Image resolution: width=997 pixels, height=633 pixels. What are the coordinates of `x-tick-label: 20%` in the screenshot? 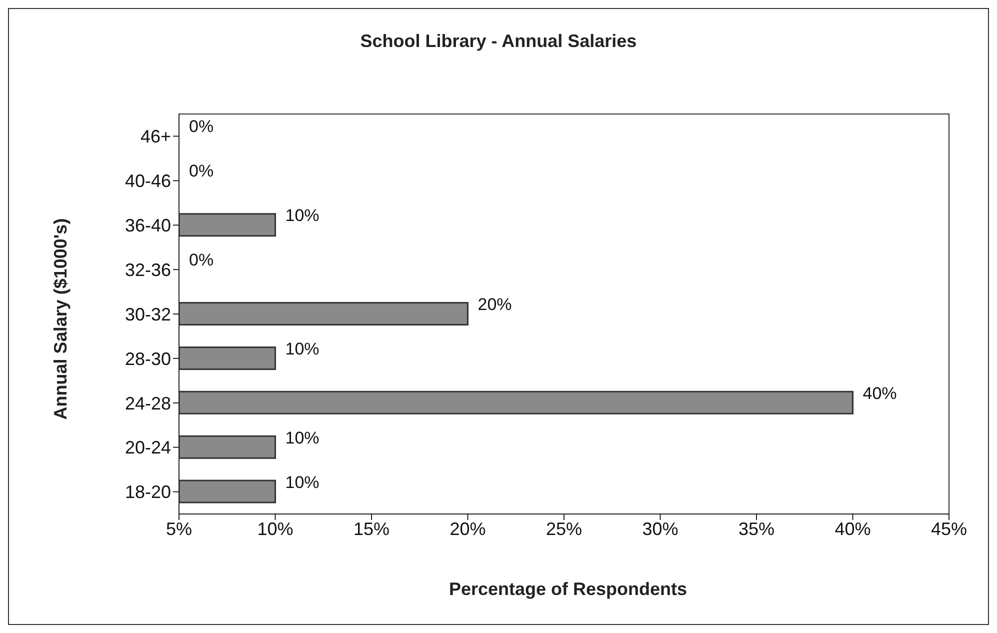 It's located at (468, 528).